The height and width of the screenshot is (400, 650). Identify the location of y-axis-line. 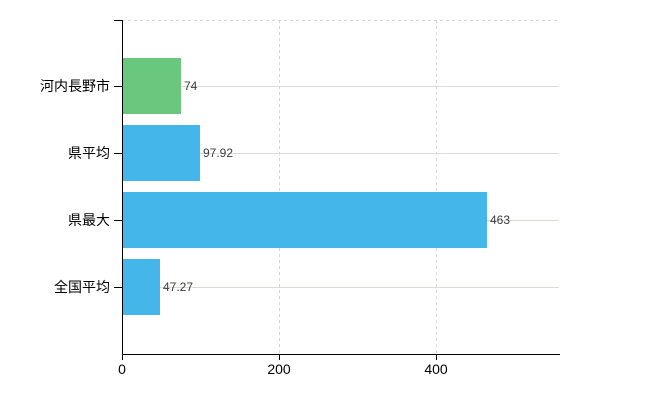
(122, 187).